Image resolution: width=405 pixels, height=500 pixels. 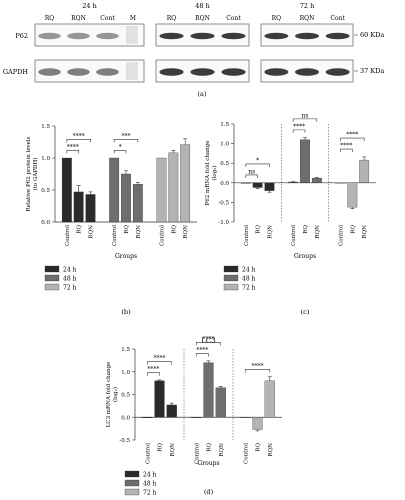 What do you see at coordinates (29, 173) in the screenshot?
I see `y-axis-label: Relative P62 protein levels` at bounding box center [29, 173].